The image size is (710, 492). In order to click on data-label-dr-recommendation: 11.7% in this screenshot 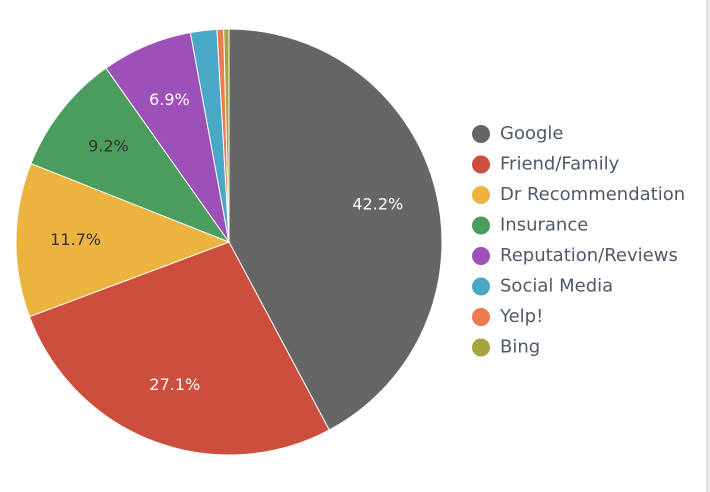, I will do `click(75, 239)`.